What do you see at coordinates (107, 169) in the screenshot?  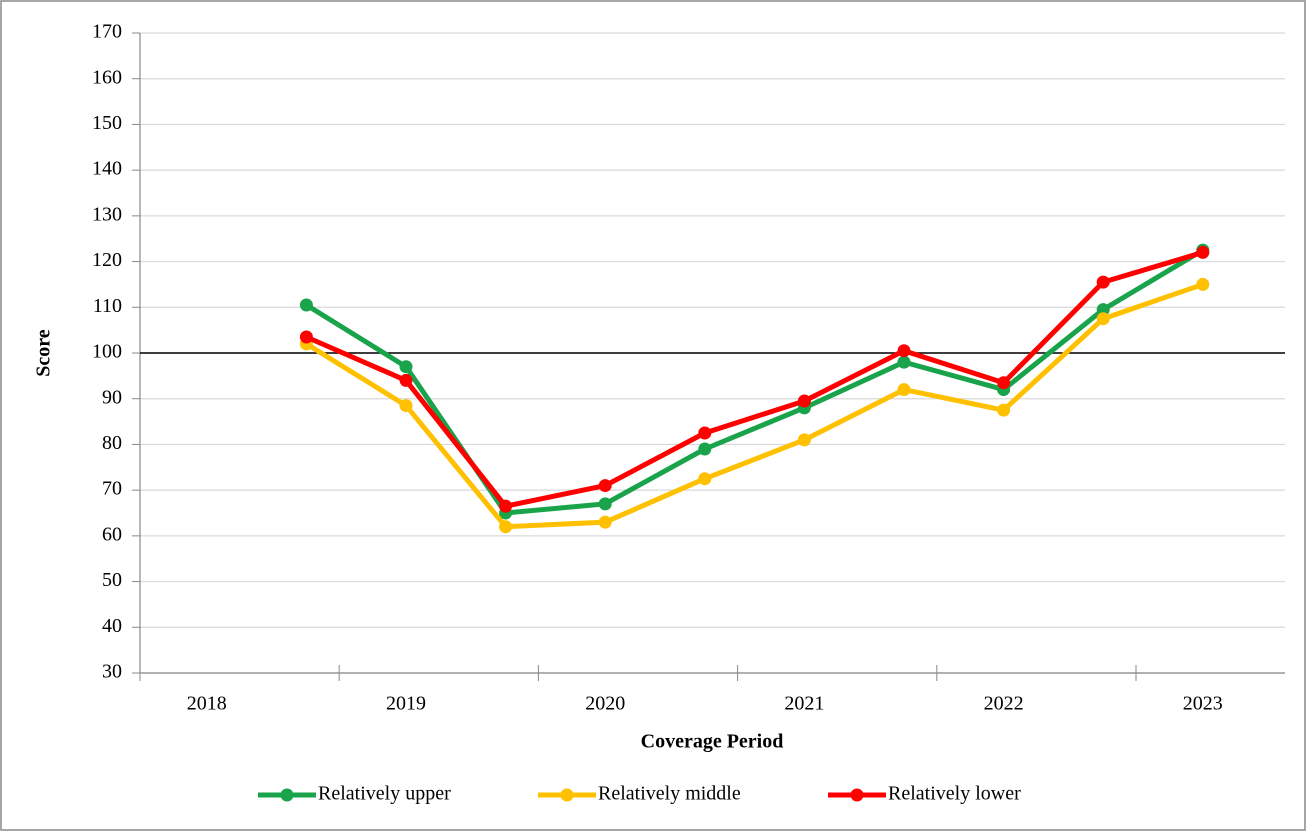 I see `y-tick-label: 140` at bounding box center [107, 169].